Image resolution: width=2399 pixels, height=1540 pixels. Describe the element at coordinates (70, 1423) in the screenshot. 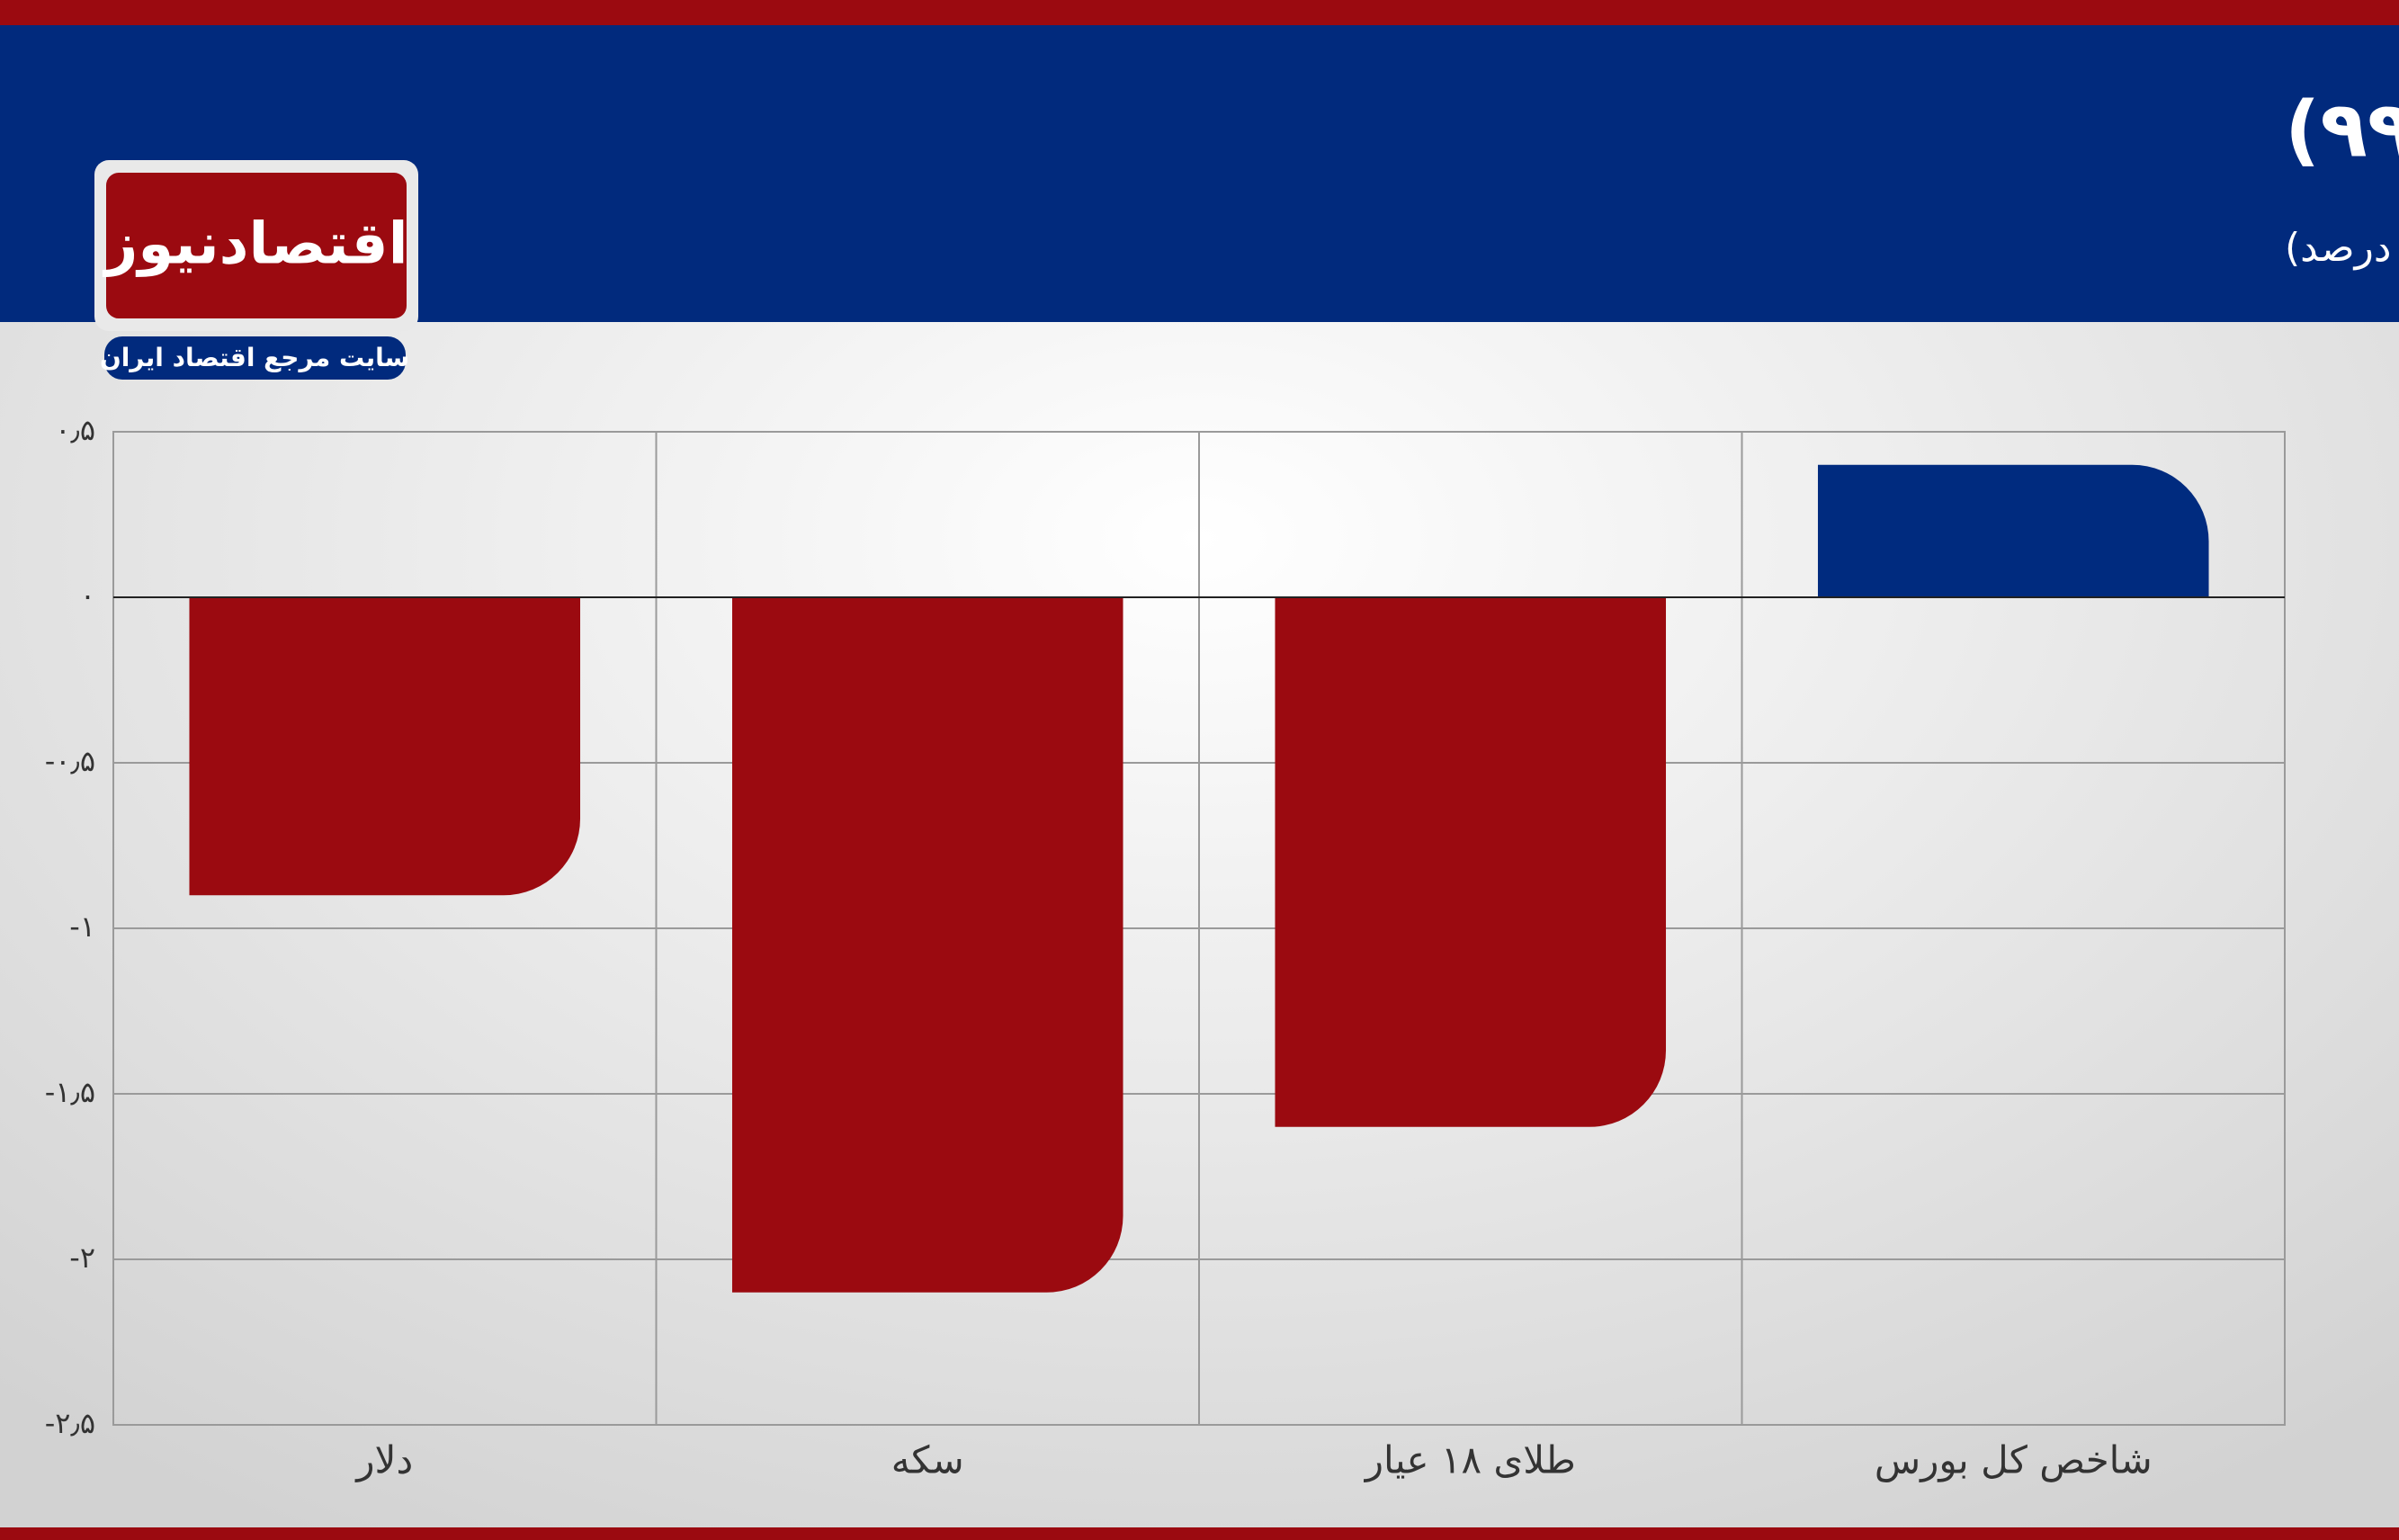

I see `y-tick-label: -۲٫۵` at that location.